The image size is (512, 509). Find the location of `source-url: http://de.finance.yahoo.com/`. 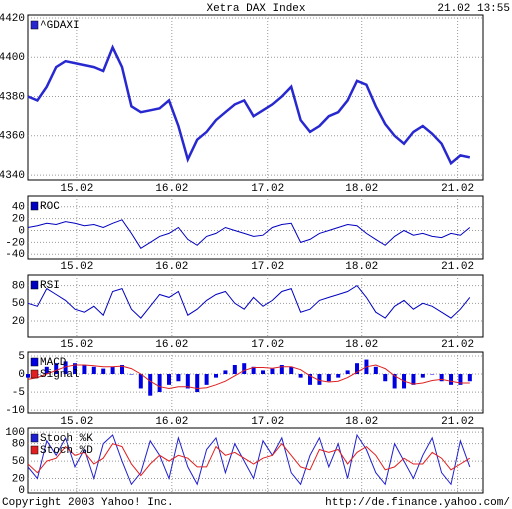

source-url: http://de.finance.yahoo.com/ is located at coordinates (417, 503).